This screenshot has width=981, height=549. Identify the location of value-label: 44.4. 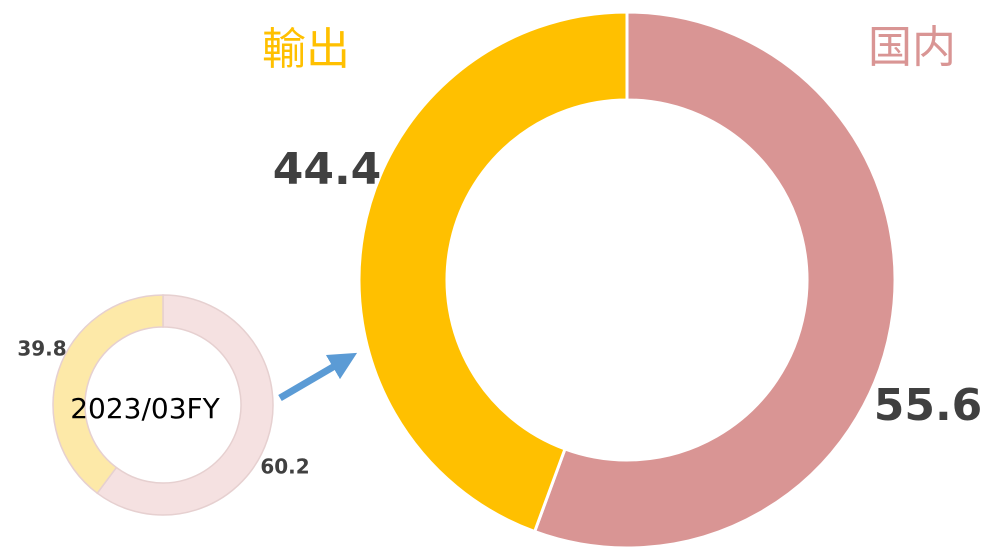
(327, 169).